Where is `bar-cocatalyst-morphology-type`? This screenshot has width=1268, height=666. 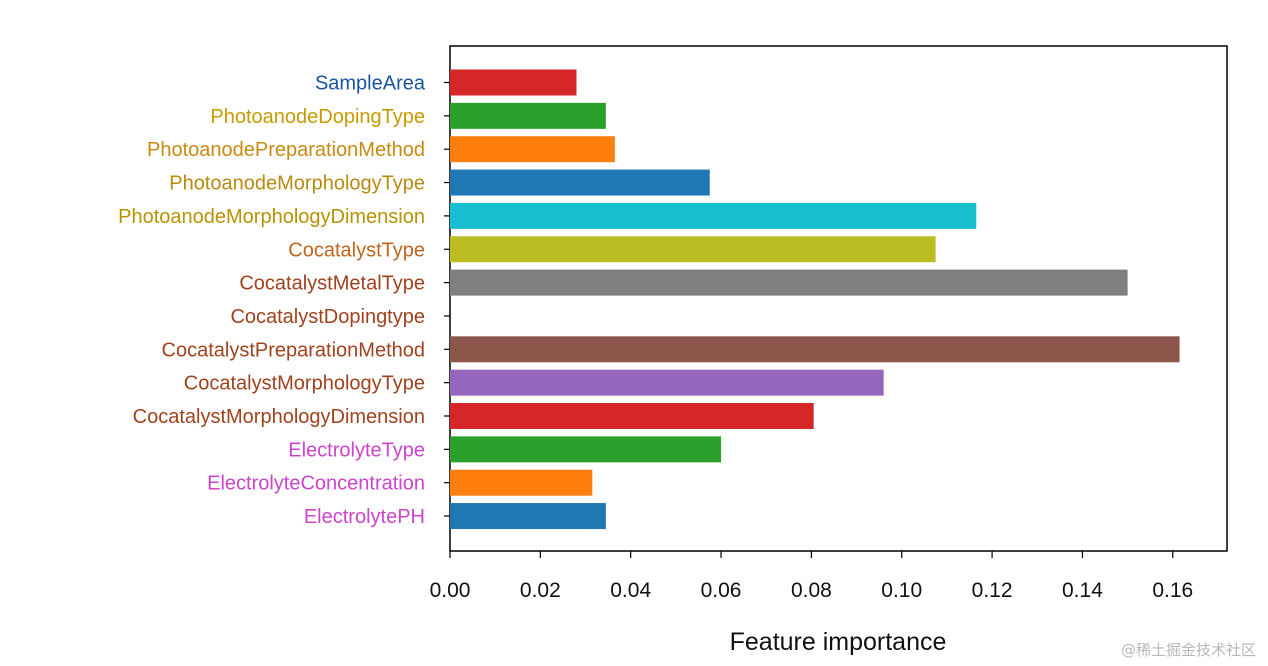
bar-cocatalyst-morphology-type is located at coordinates (667, 382).